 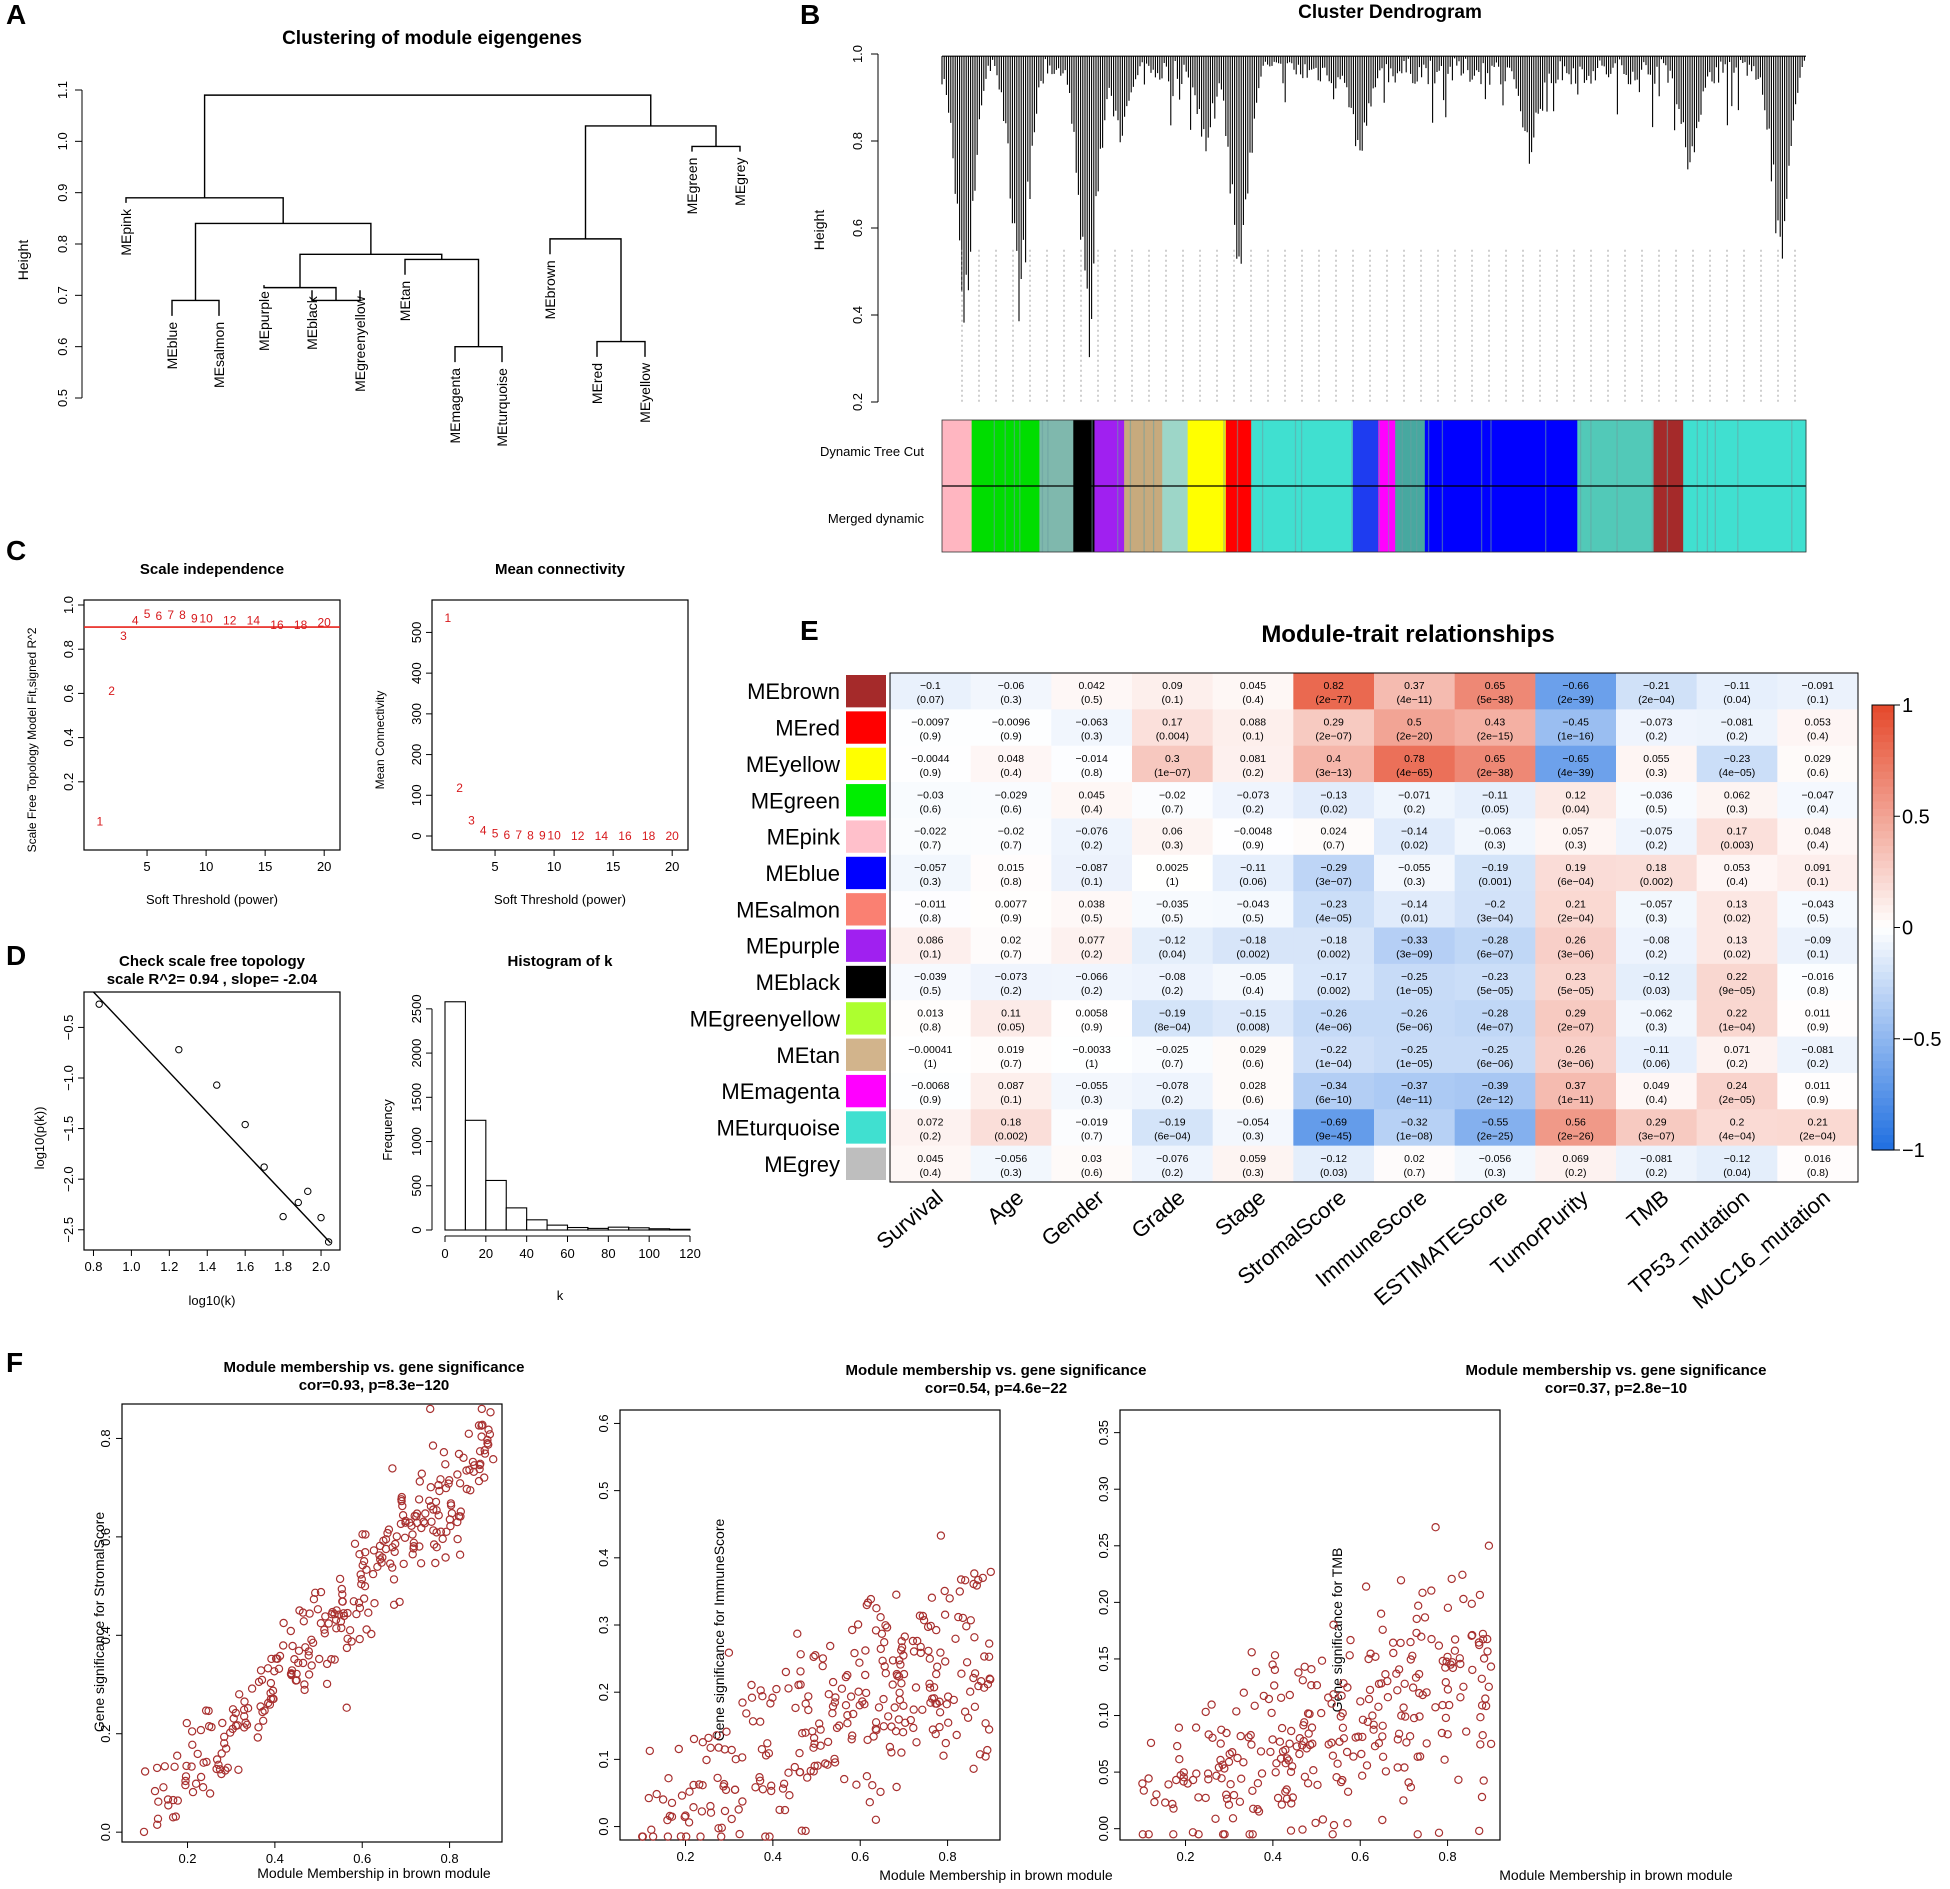 What do you see at coordinates (550, 289) in the screenshot?
I see `panel-a-leaf-label-mebrown: MEbrown` at bounding box center [550, 289].